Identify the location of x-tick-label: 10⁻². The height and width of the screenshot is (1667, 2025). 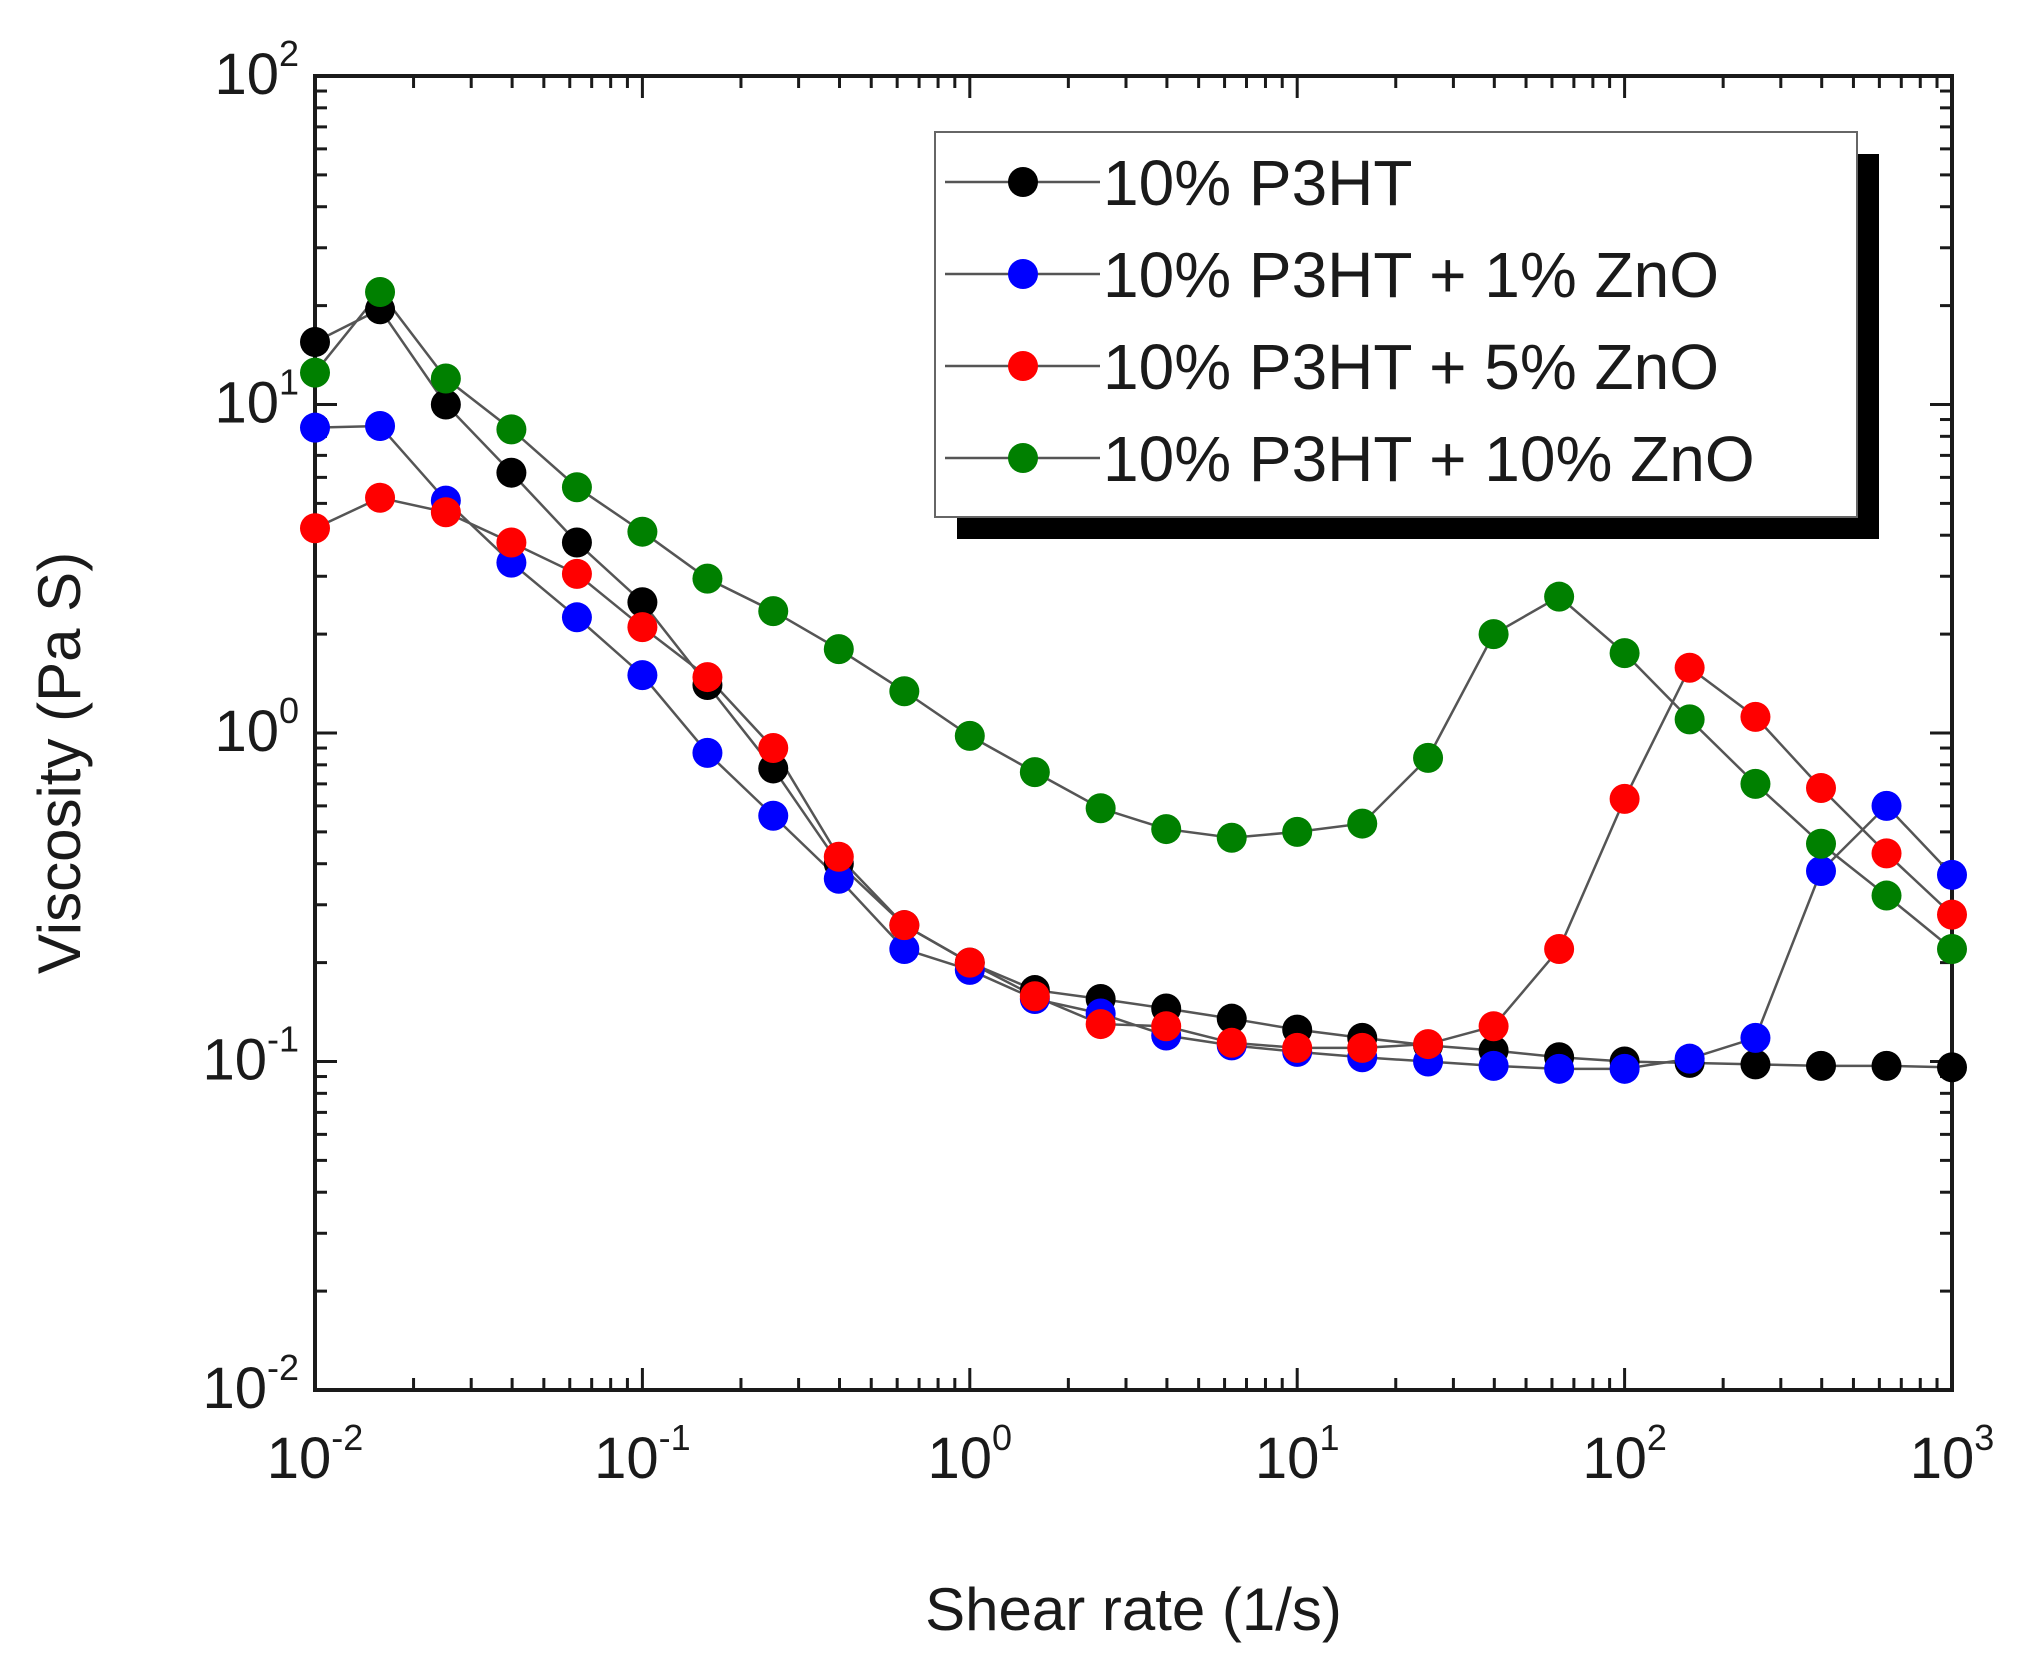
(315, 1454).